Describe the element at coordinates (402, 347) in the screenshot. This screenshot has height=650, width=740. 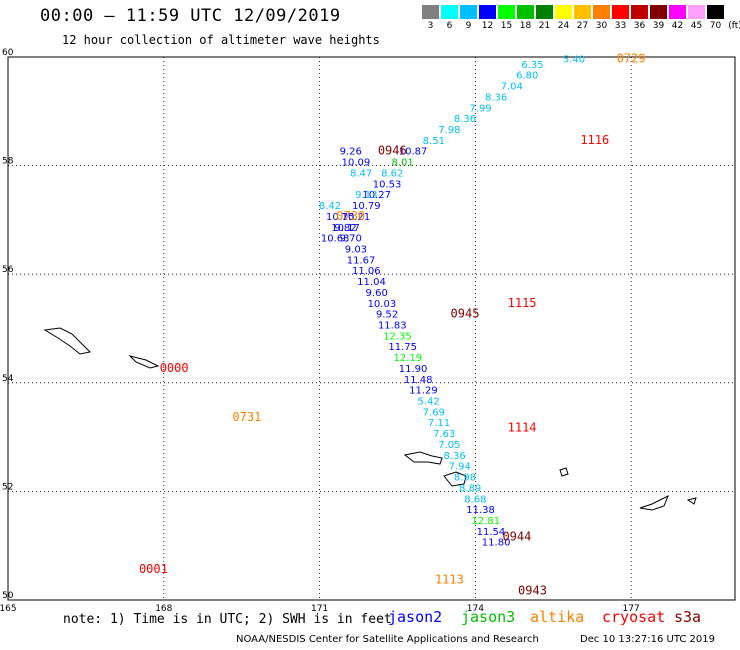
I see `wave-height-value: 11.75` at that location.